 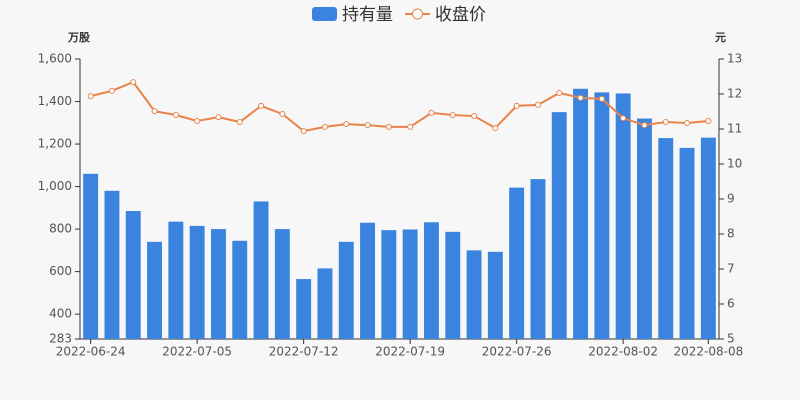 What do you see at coordinates (60, 314) in the screenshot?
I see `y-tick-label: 400` at bounding box center [60, 314].